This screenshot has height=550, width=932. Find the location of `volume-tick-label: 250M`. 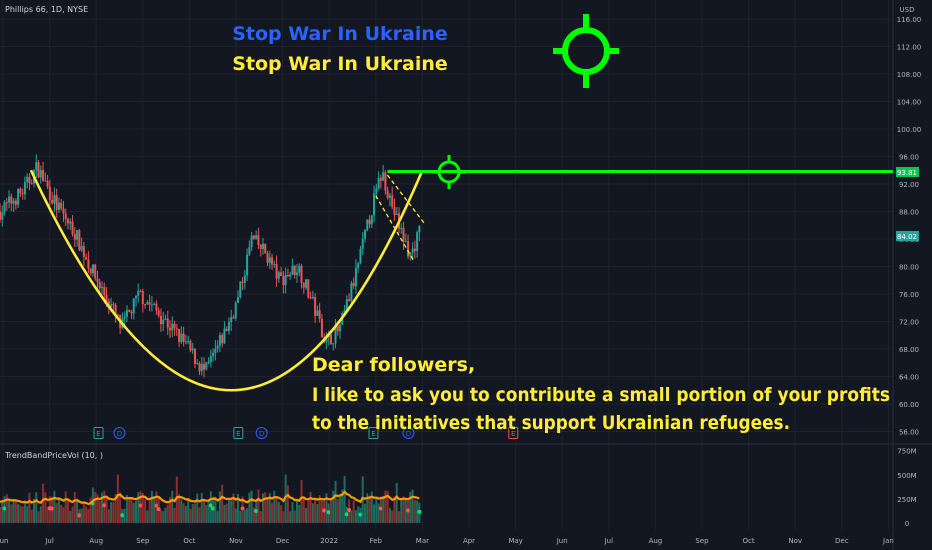

volume-tick-label: 250M is located at coordinates (906, 500).